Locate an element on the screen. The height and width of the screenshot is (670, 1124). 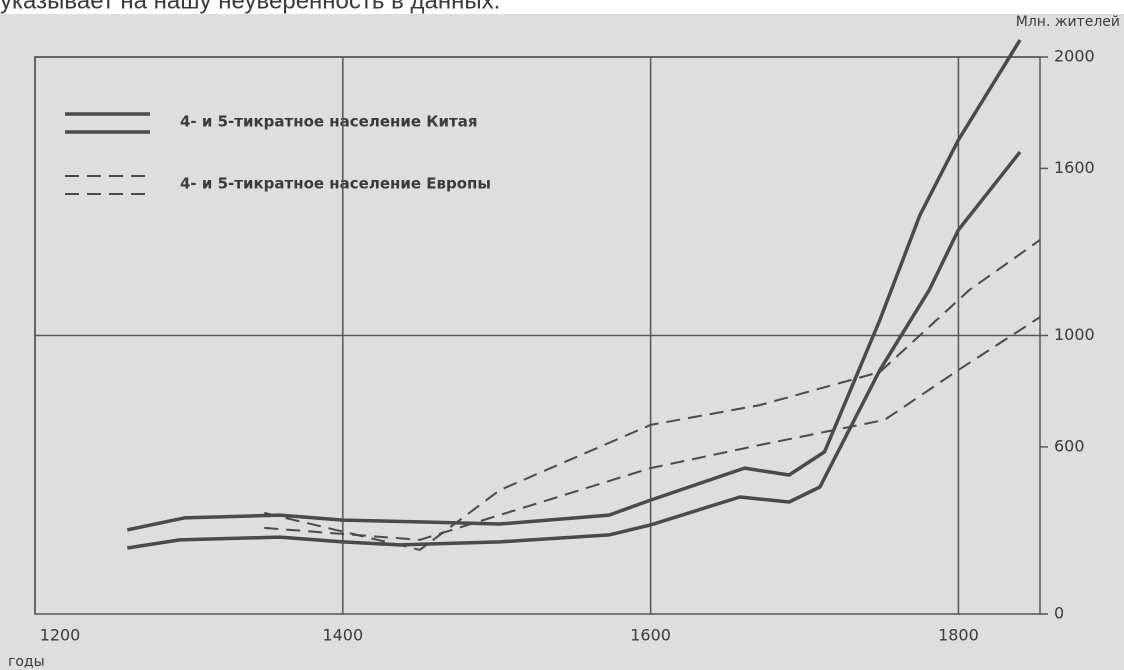
x-tick-label: 1800 is located at coordinates (958, 635).